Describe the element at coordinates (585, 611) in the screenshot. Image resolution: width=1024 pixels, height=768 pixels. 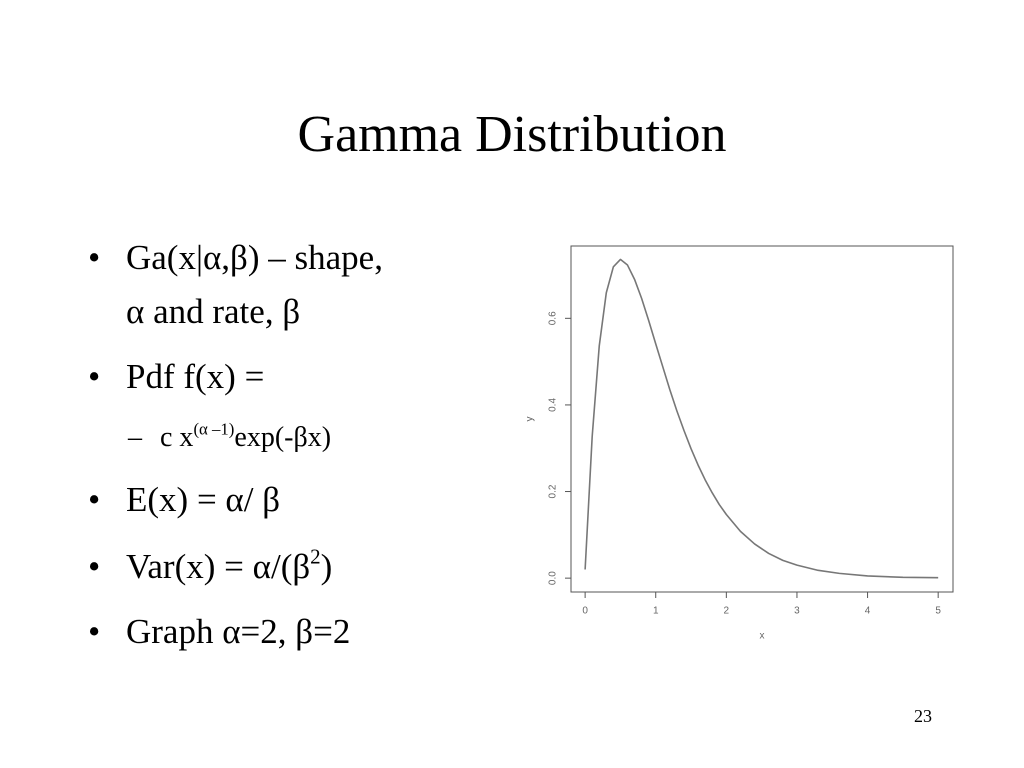
I see `x-tick-label: 0` at that location.